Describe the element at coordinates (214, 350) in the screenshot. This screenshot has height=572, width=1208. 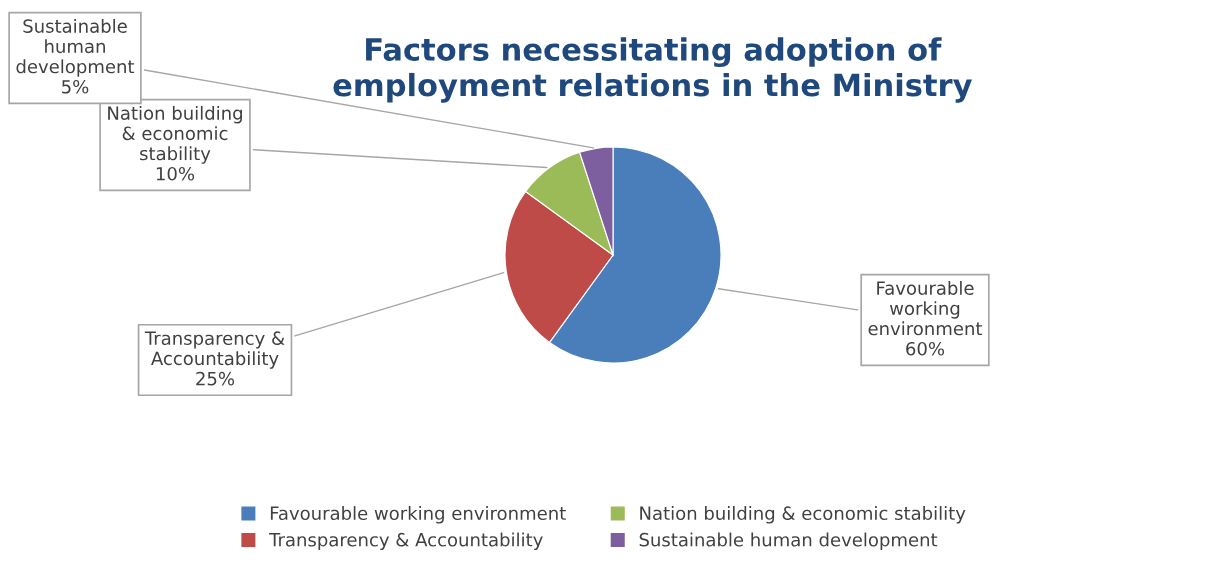
I see `slice-label: Transparency & Accountability` at that location.